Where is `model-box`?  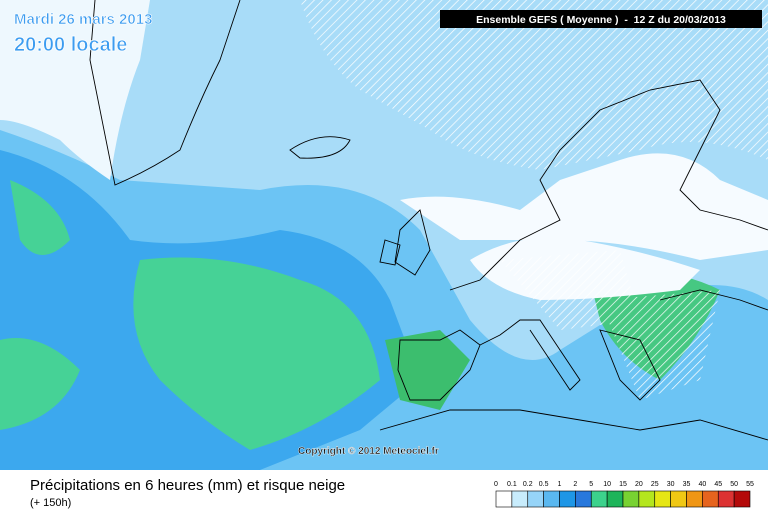 model-box is located at coordinates (601, 19).